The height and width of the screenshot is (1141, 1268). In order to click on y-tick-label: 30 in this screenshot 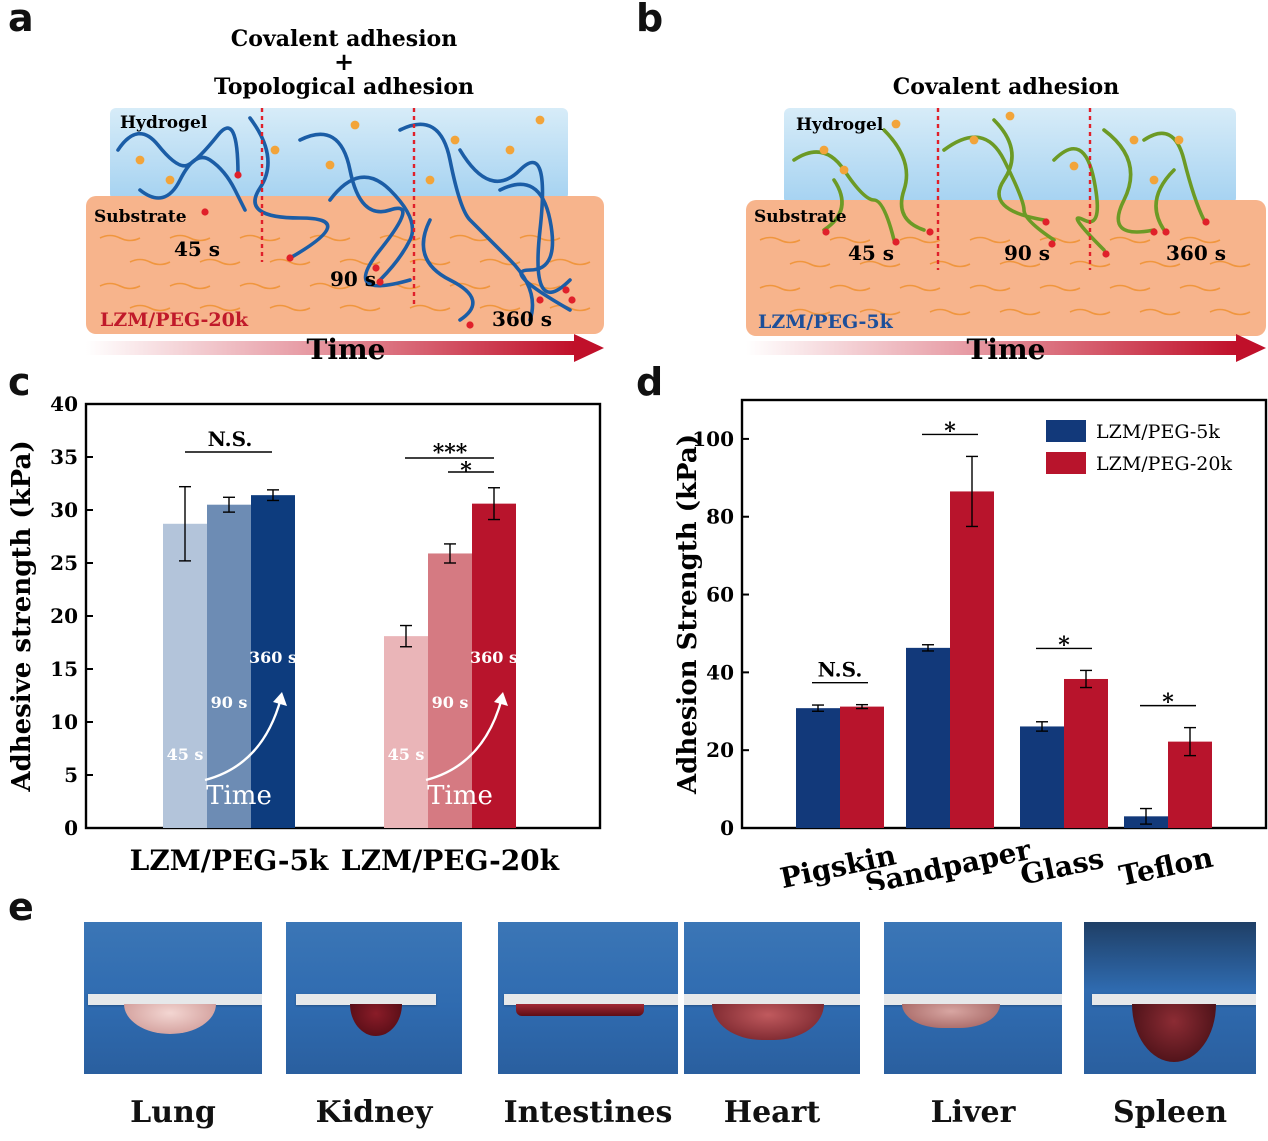, I will do `click(64, 510)`.